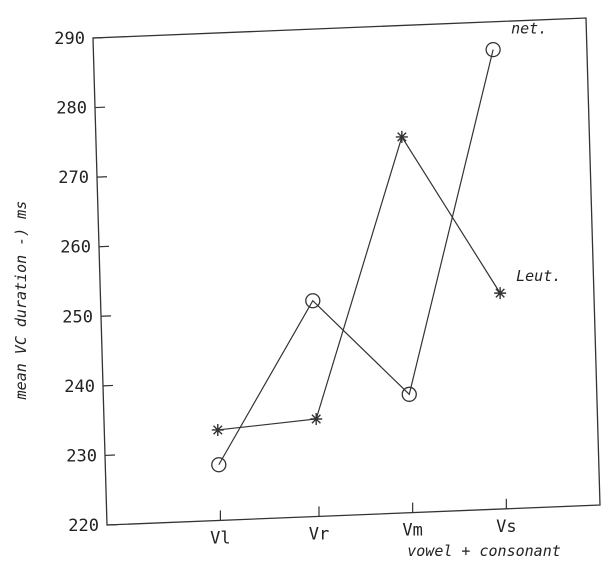  I want to click on y-tick-label: 280, so click(71, 109).